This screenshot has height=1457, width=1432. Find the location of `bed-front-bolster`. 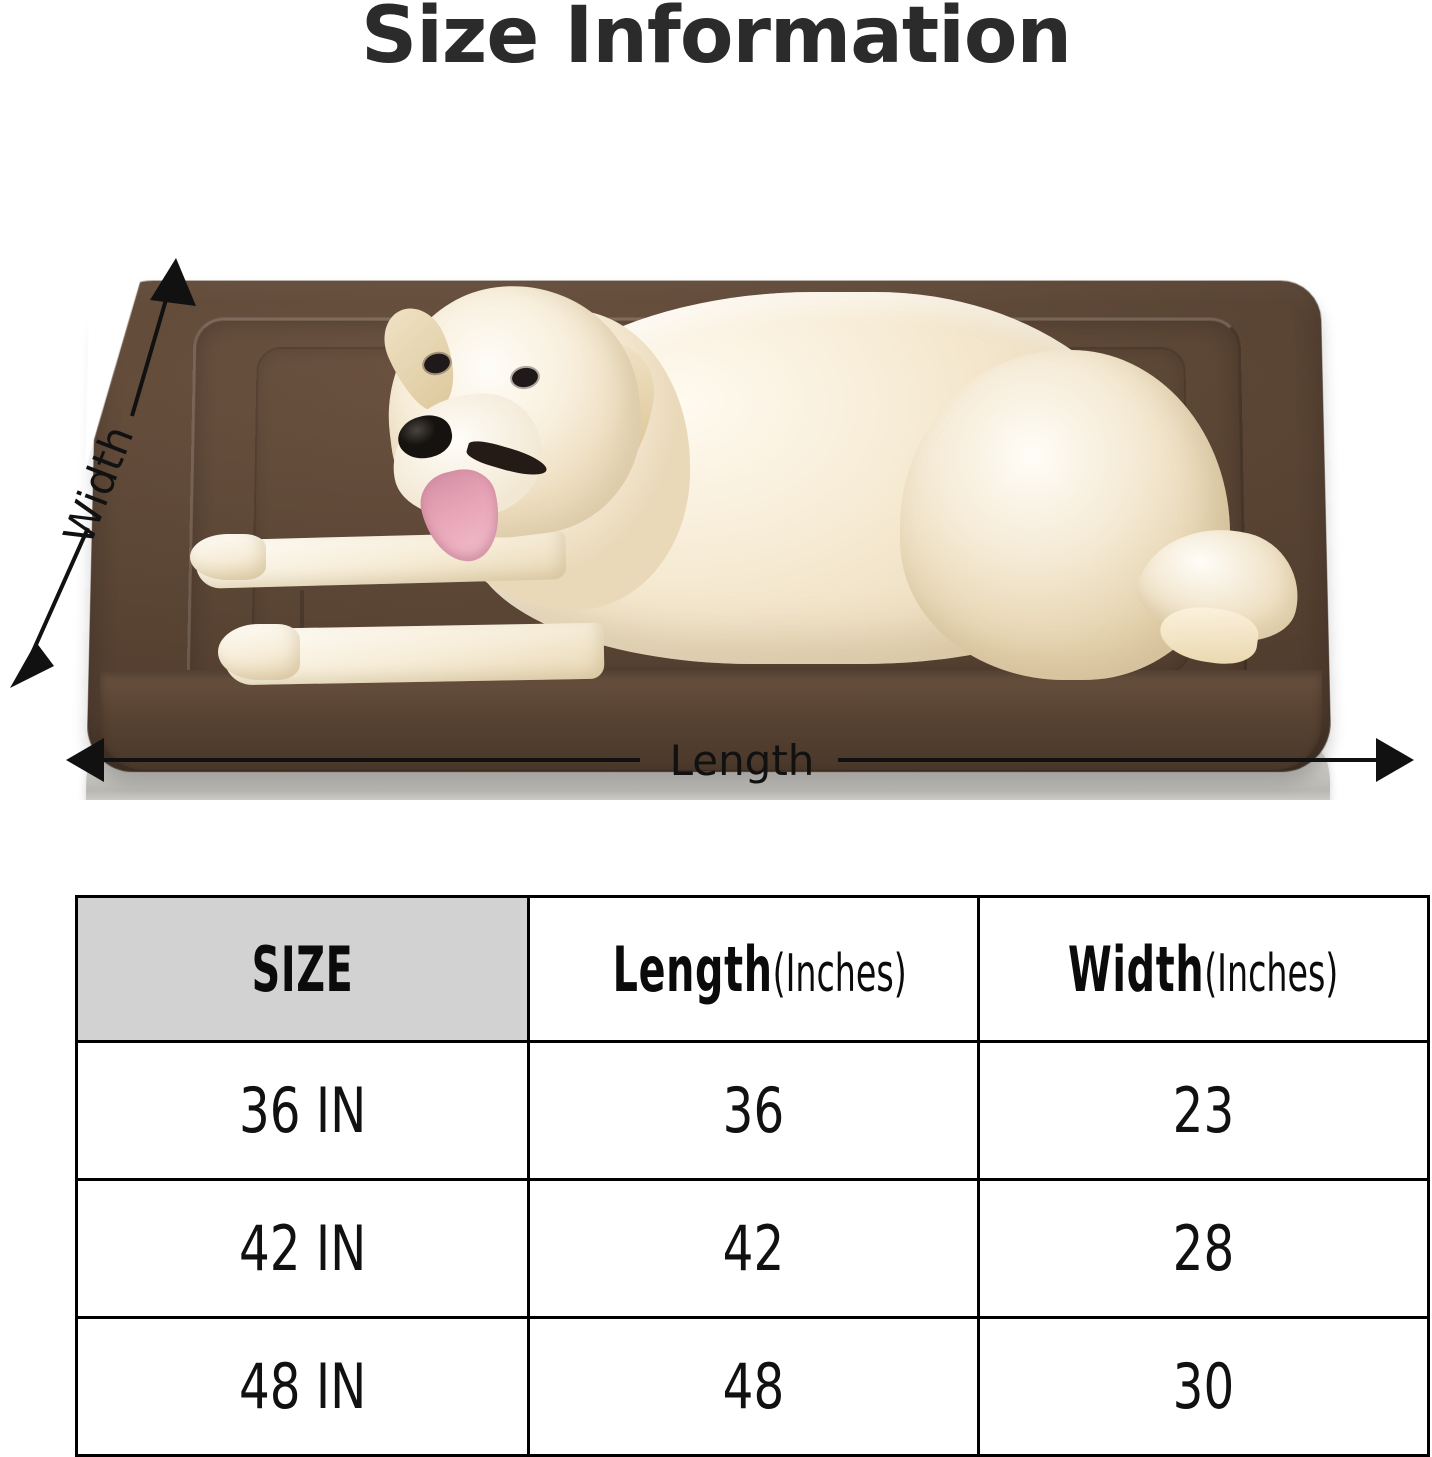

bed-front-bolster is located at coordinates (711, 720).